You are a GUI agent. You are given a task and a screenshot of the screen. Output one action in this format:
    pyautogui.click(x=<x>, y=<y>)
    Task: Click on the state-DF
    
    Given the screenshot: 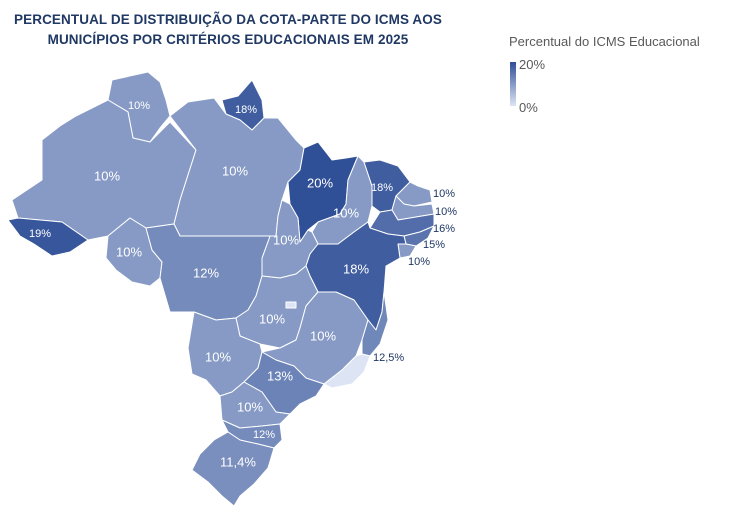 What is the action you would take?
    pyautogui.click(x=291, y=305)
    